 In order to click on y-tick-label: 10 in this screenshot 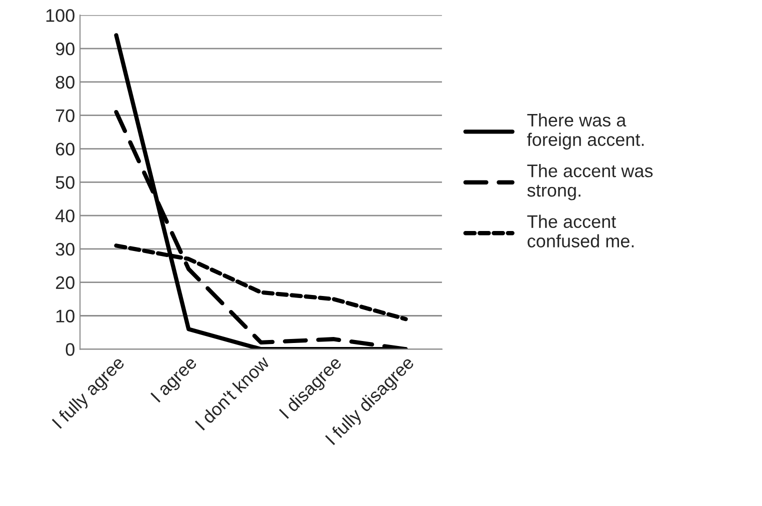, I will do `click(65, 316)`.